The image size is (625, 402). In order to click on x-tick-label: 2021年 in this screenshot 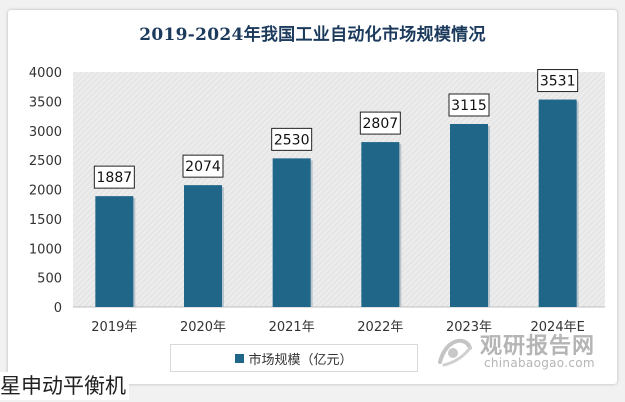, I will do `click(292, 327)`.